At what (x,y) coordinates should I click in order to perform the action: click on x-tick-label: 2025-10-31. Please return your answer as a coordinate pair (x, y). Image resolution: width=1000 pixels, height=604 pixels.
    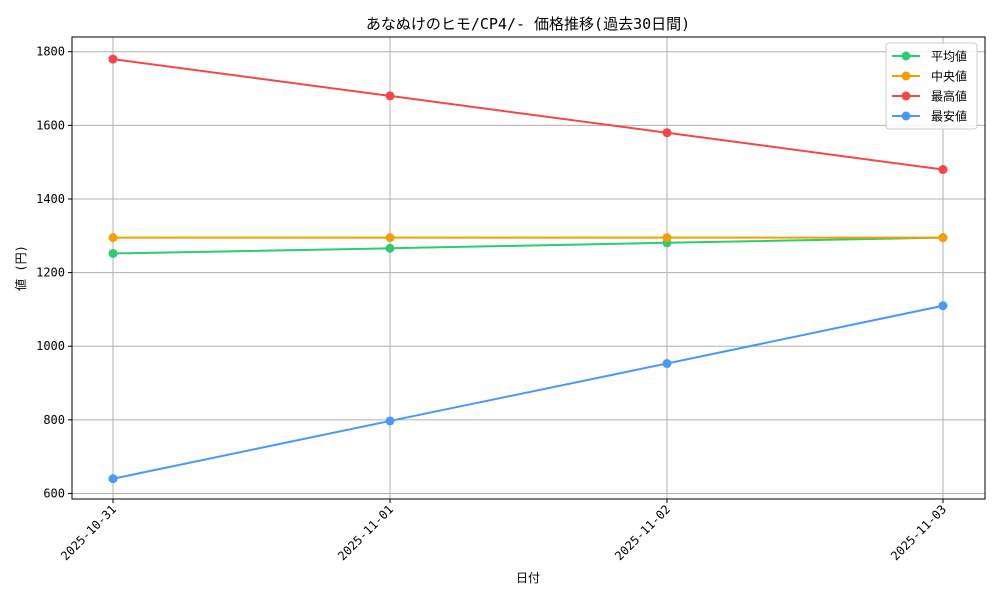
    Looking at the image, I should click on (88, 532).